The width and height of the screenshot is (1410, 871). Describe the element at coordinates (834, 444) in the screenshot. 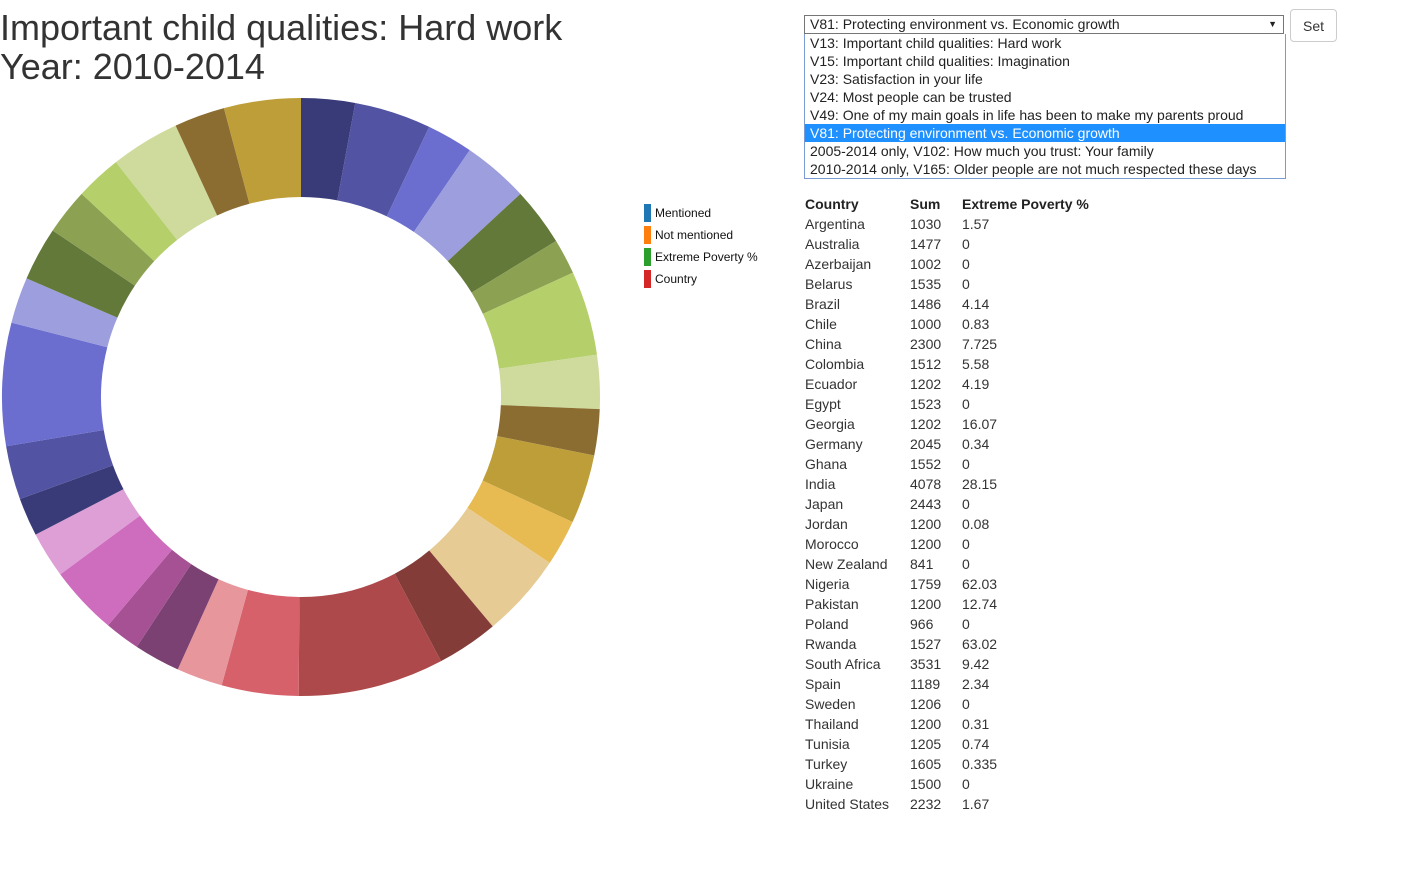

I see `cell-country: Germany` at that location.